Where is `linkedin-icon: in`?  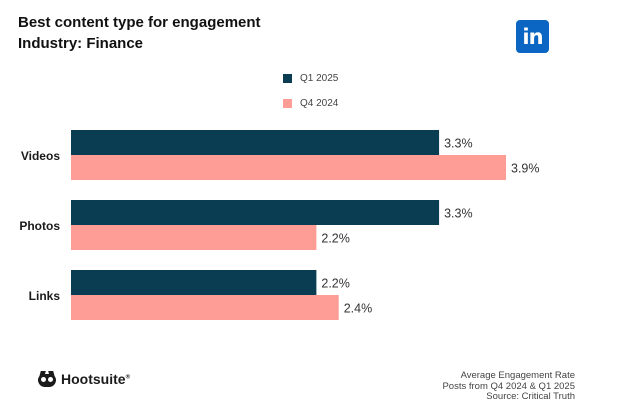 linkedin-icon: in is located at coordinates (532, 36).